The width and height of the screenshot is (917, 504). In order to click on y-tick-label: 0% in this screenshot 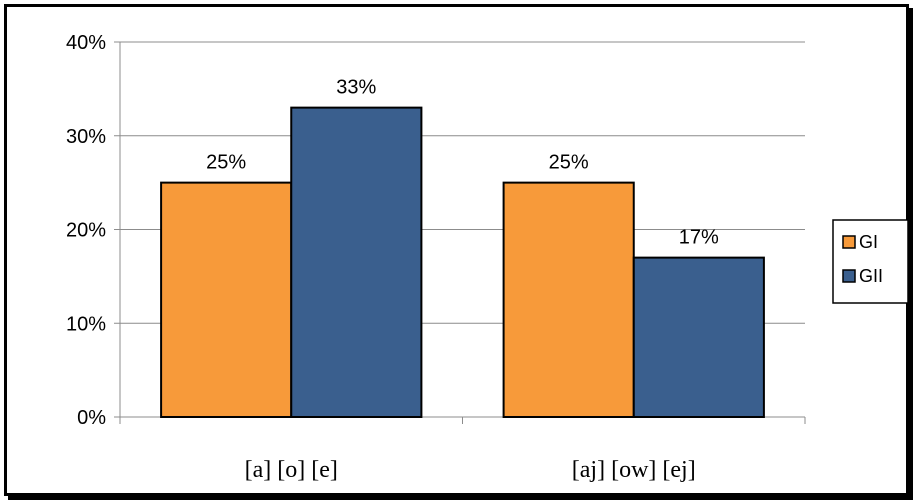, I will do `click(91, 418)`.